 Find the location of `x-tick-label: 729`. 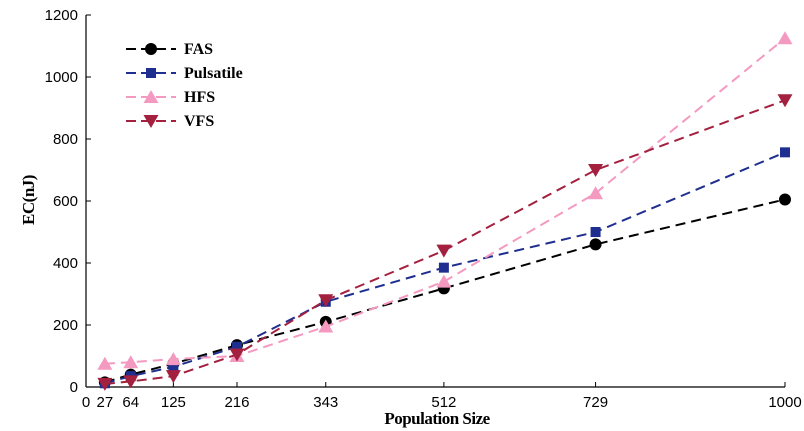

x-tick-label: 729 is located at coordinates (595, 402).